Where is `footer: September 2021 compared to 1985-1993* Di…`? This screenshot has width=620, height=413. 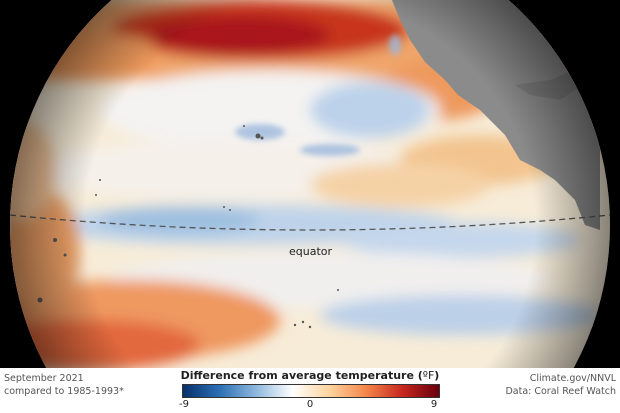
footer: September 2021 compared to 1985-1993* Di… is located at coordinates (310, 390).